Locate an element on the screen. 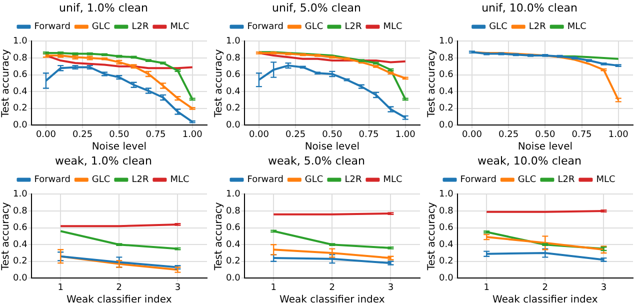 The height and width of the screenshot is (306, 640). chart-title: unif, 10.0% clean is located at coordinates (530, 7).